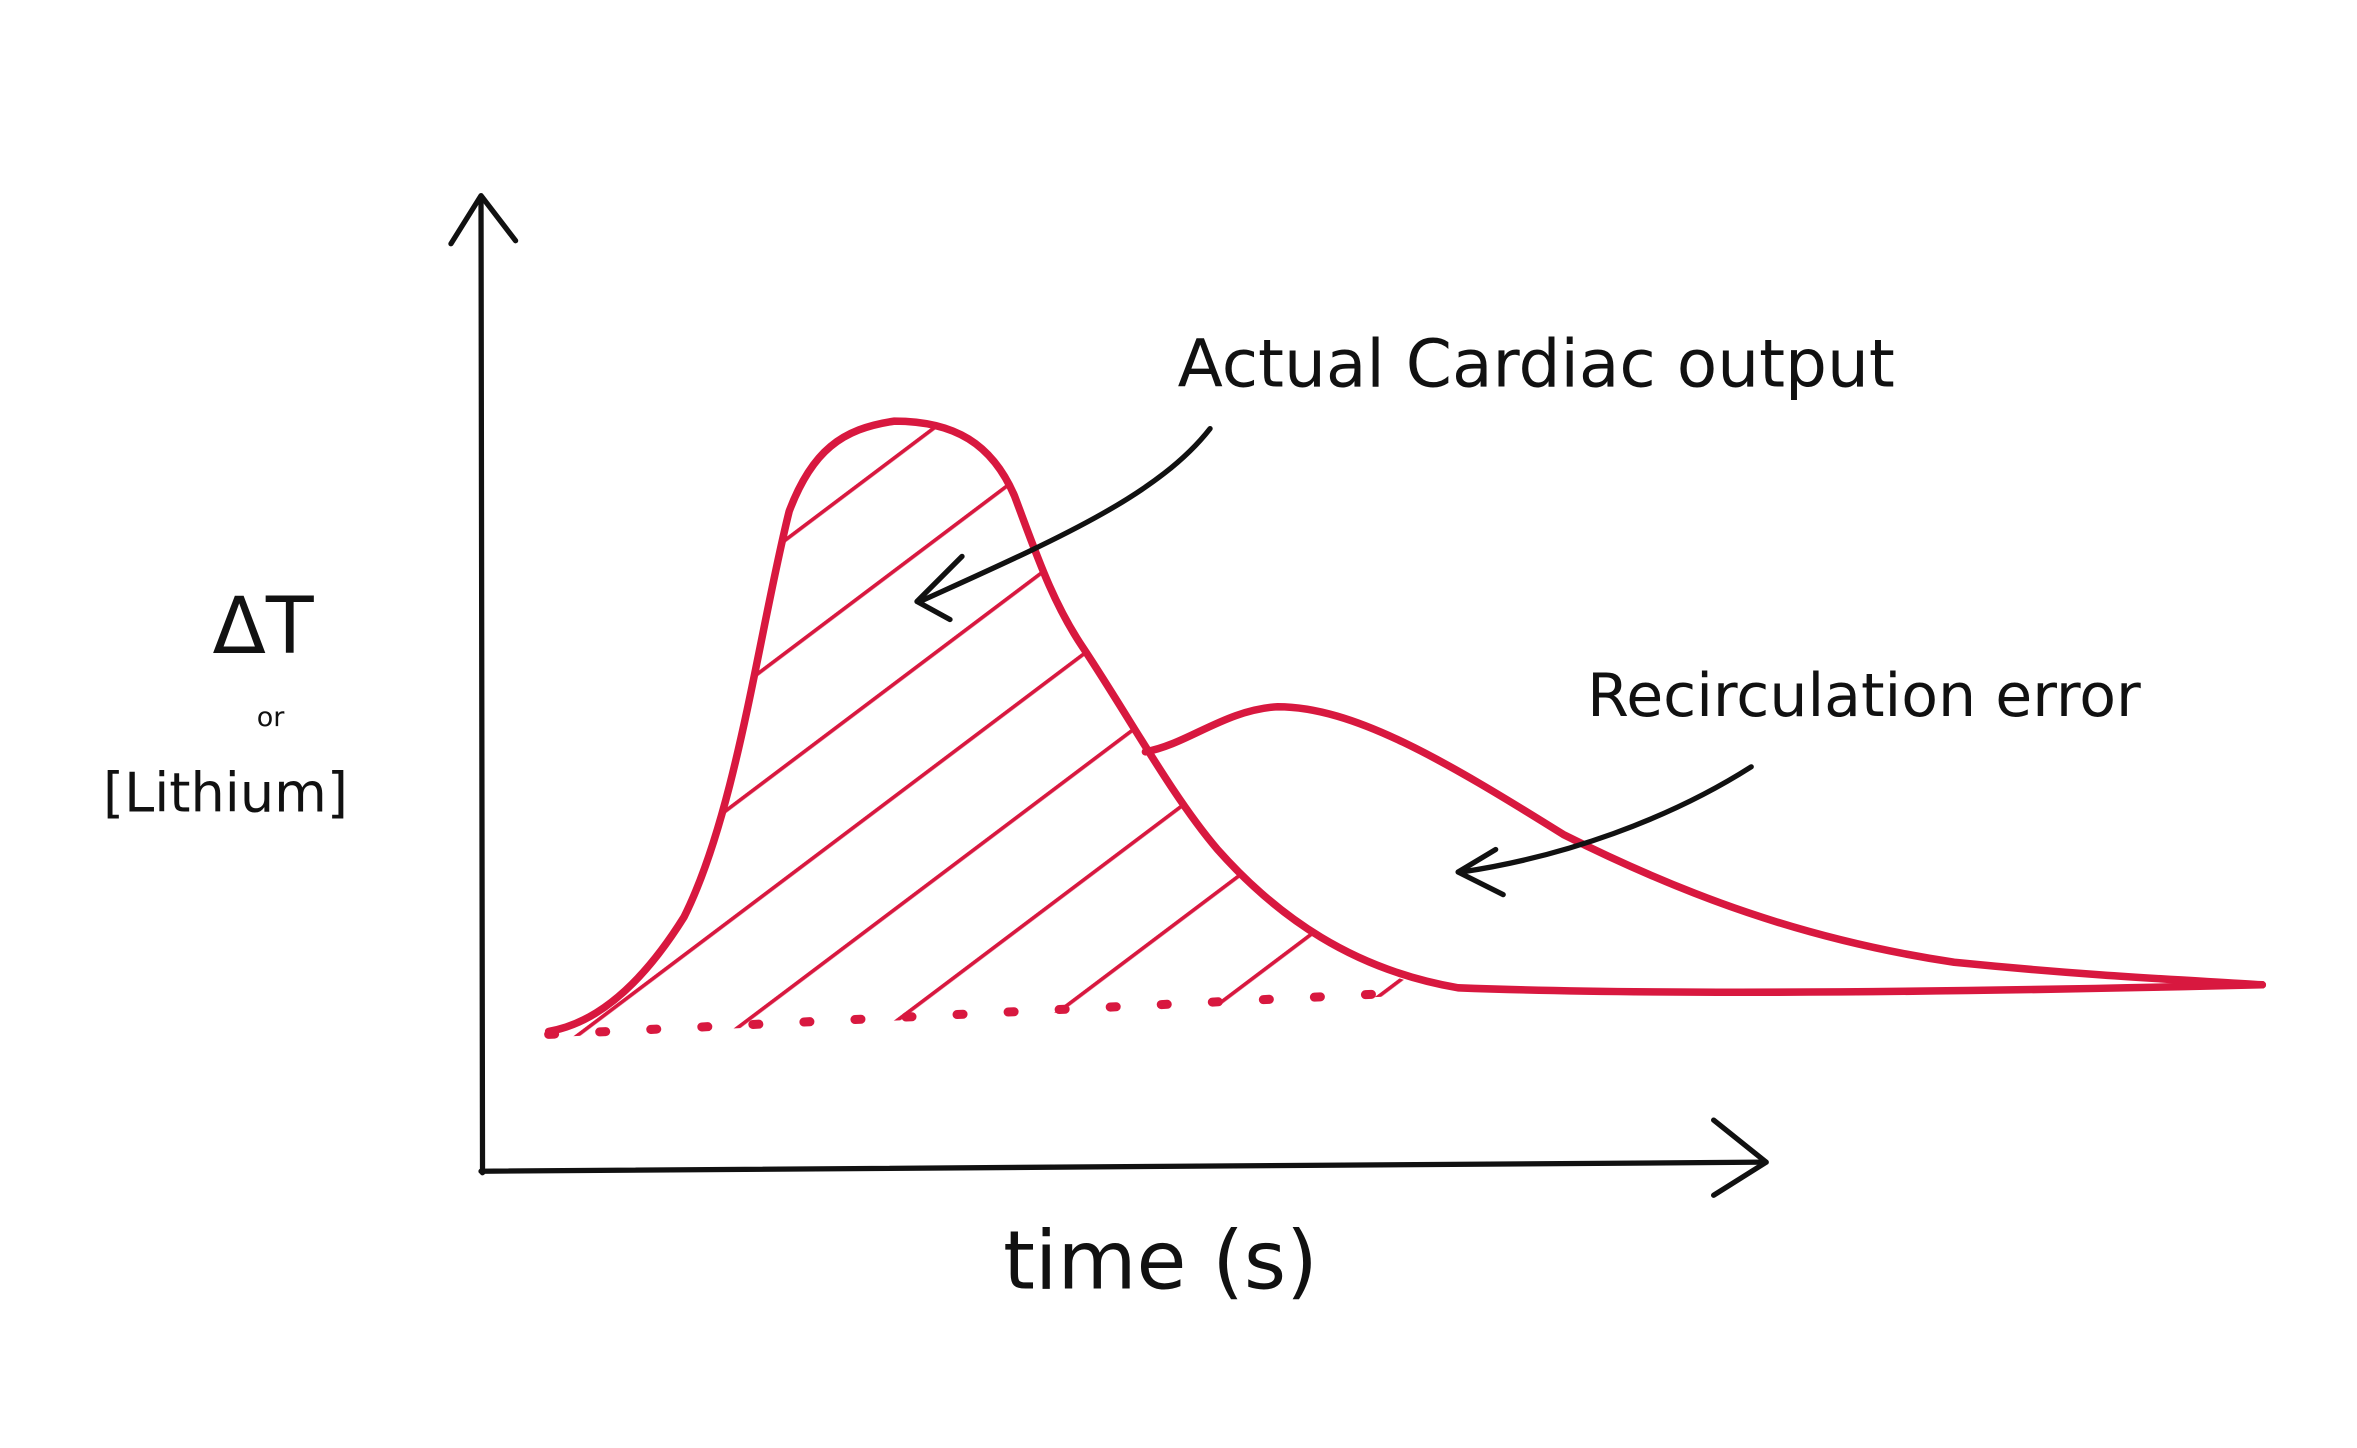 This screenshot has height=1448, width=2357. What do you see at coordinates (225, 793) in the screenshot?
I see `y-label-substance: [Lithium]` at bounding box center [225, 793].